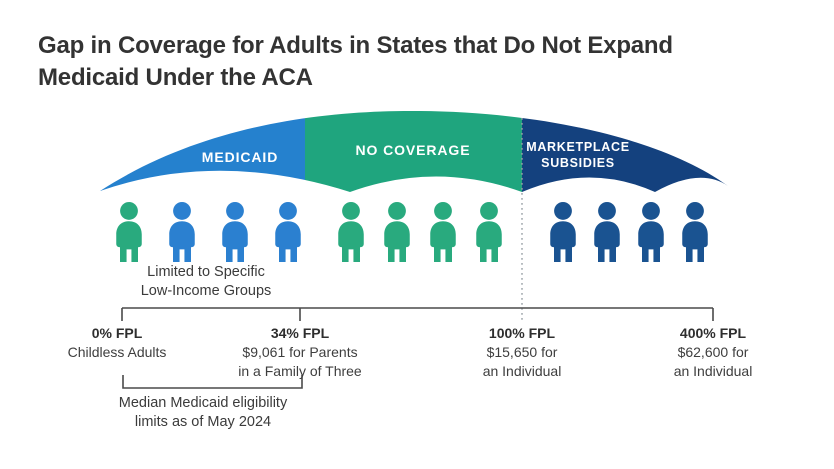 Image resolution: width=834 pixels, height=469 pixels. What do you see at coordinates (629, 232) in the screenshot?
I see `marketplace-people-group` at bounding box center [629, 232].